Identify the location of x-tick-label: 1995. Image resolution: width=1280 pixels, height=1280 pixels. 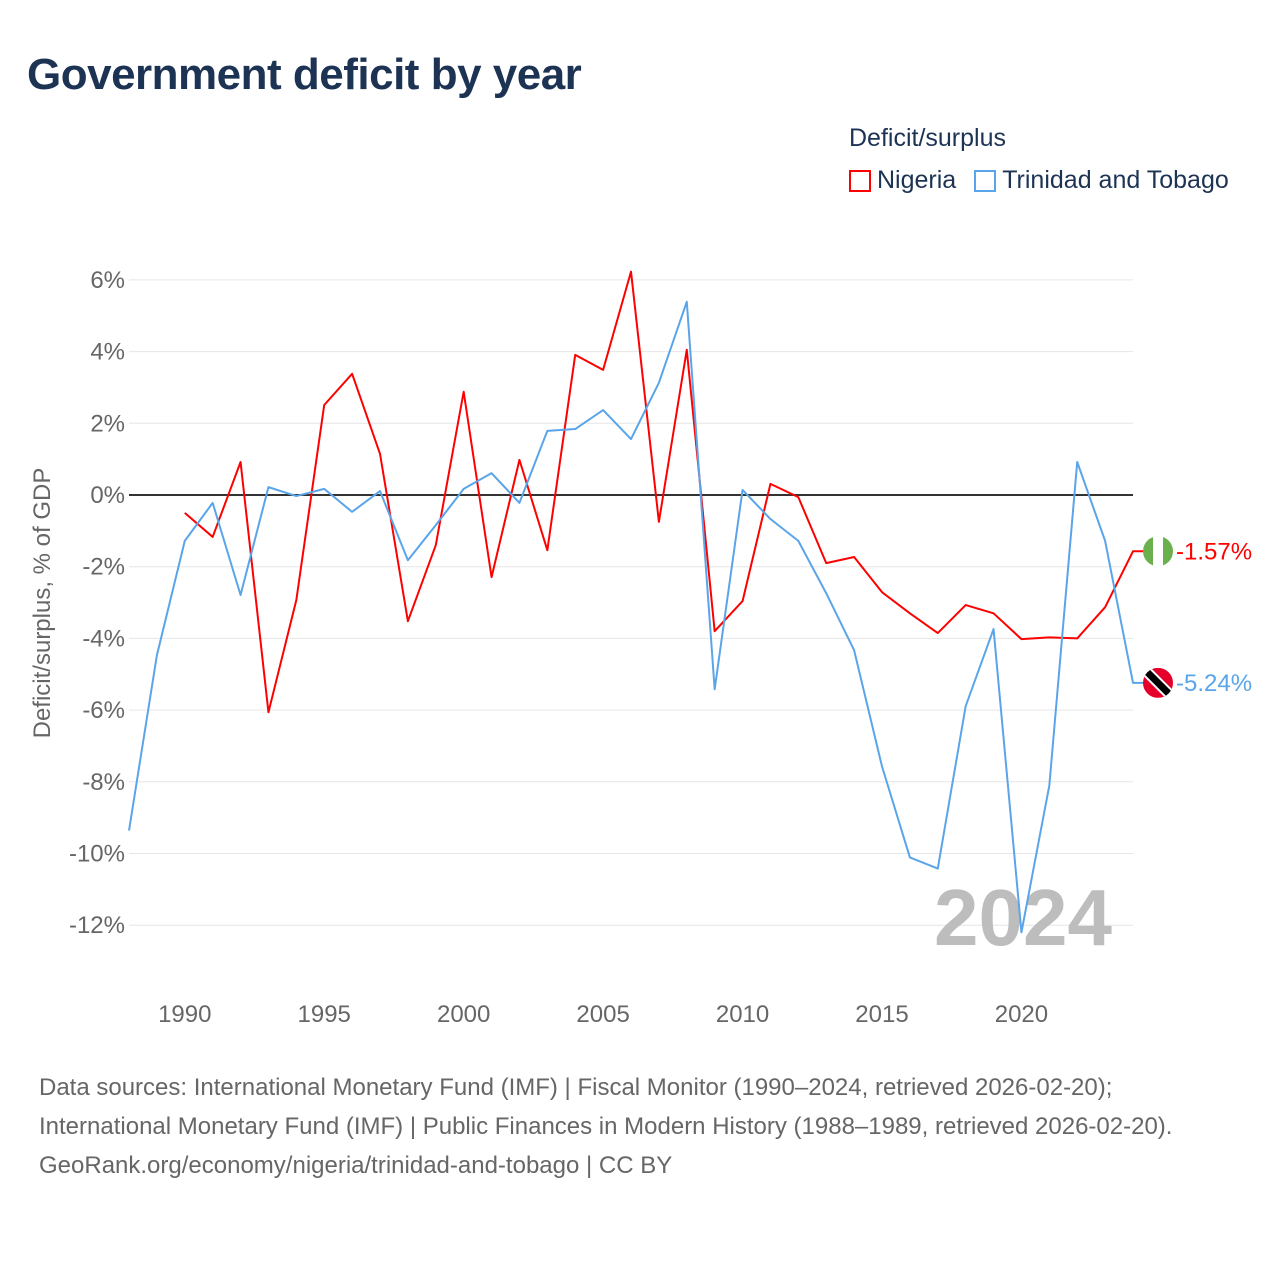
(324, 1014).